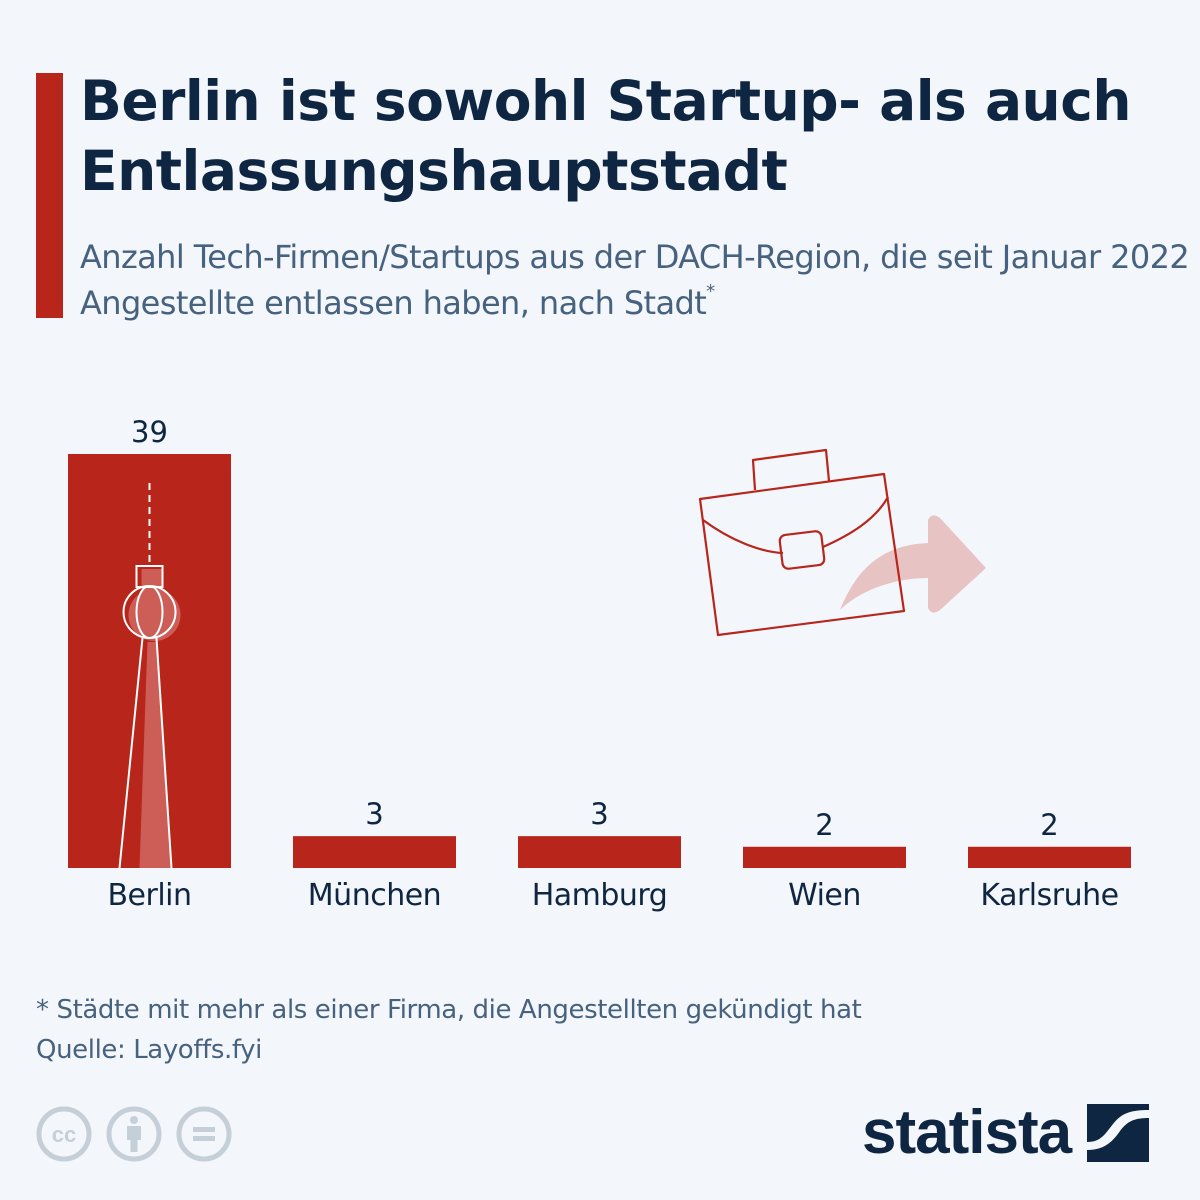  I want to click on briefcase-arrow-icon, so click(842, 542).